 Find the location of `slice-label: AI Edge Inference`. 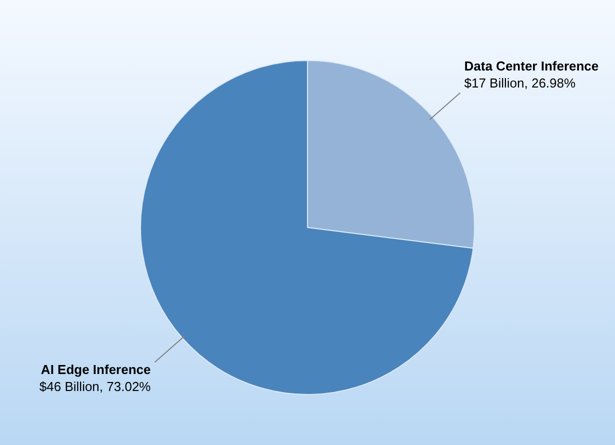

slice-label: AI Edge Inference is located at coordinates (95, 369).